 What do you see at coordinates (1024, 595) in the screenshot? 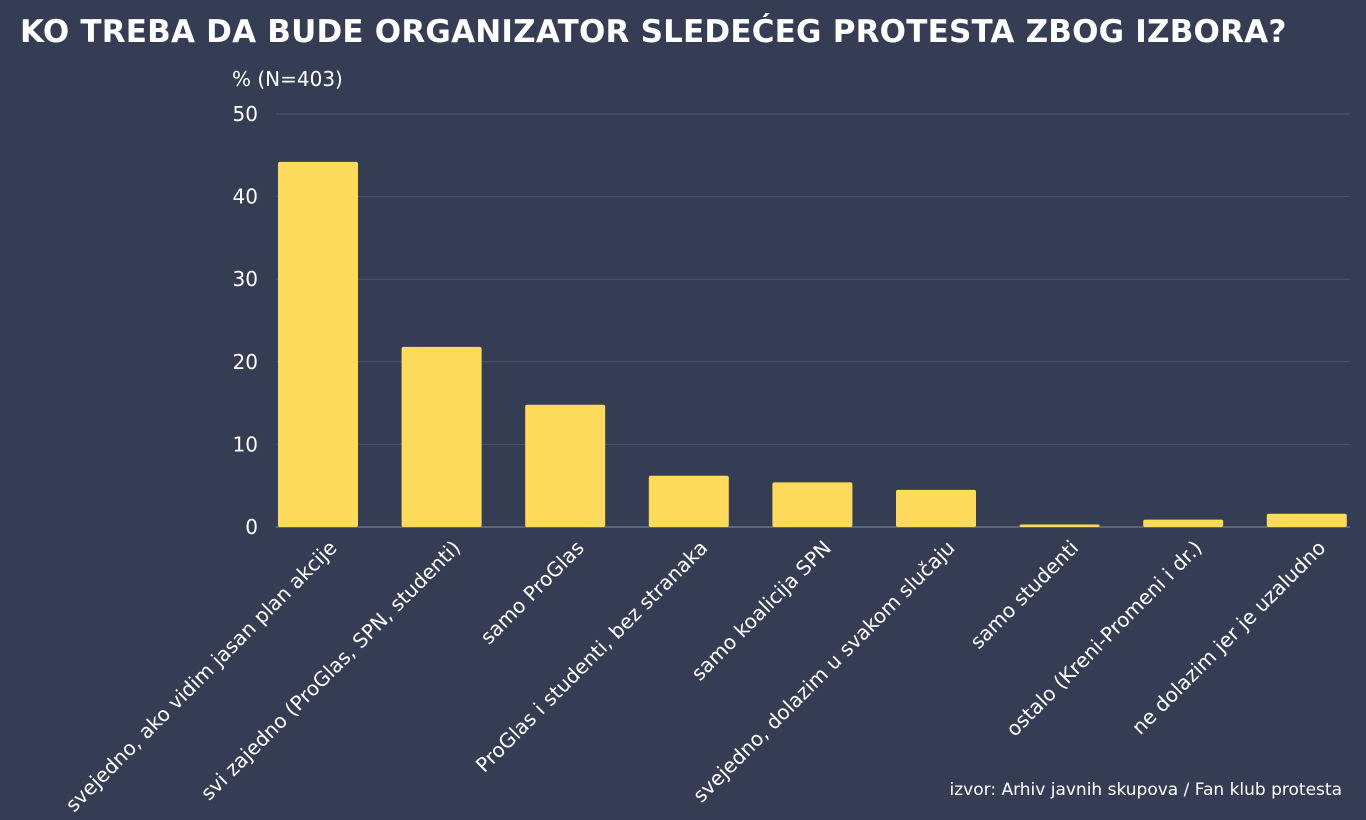
I see `x-category-label: samo studenti` at bounding box center [1024, 595].